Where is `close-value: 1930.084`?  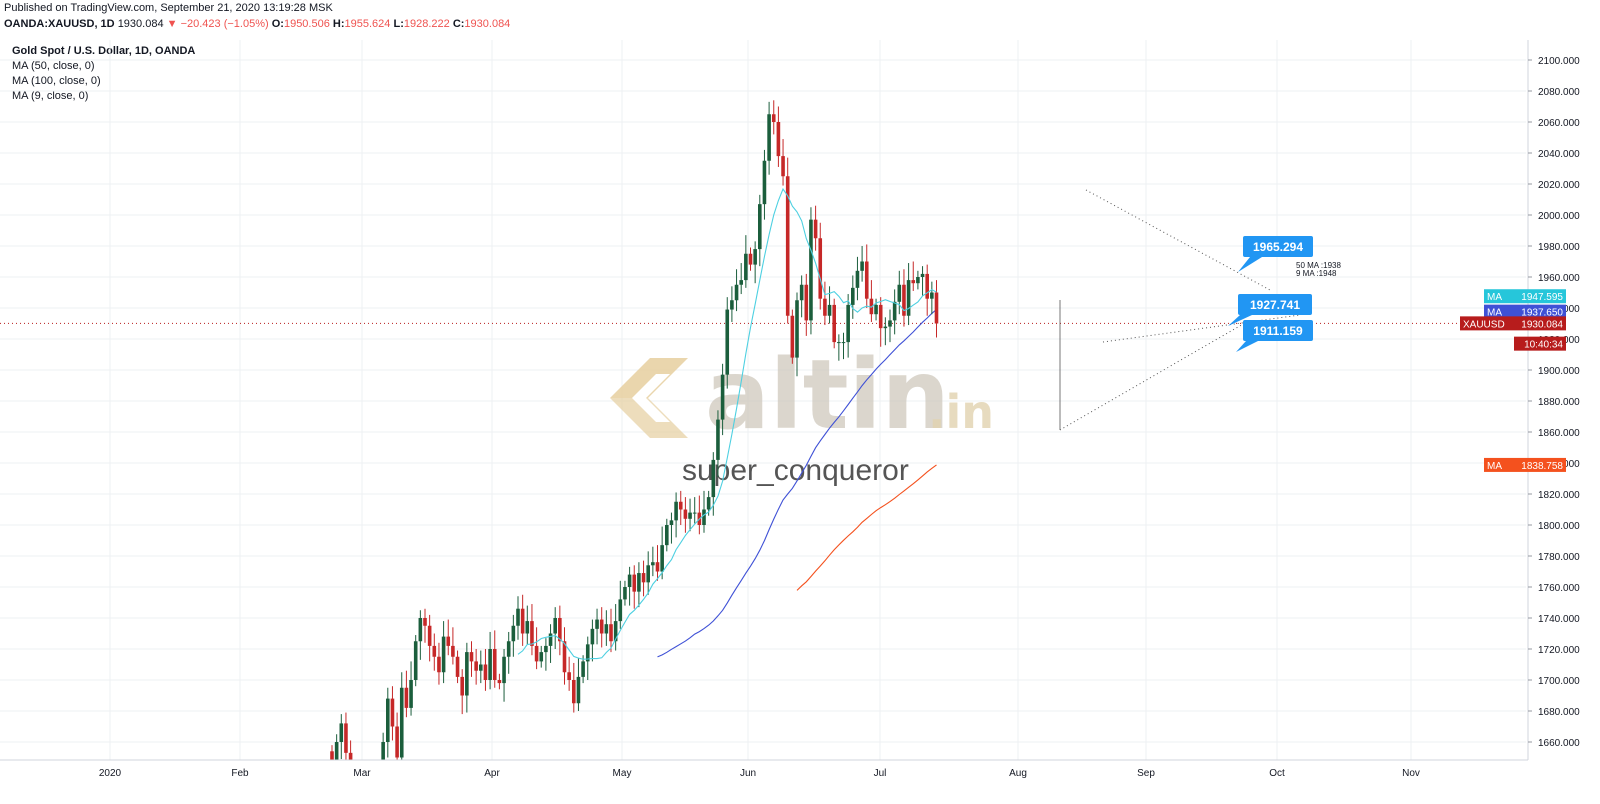
close-value: 1930.084 is located at coordinates (487, 24).